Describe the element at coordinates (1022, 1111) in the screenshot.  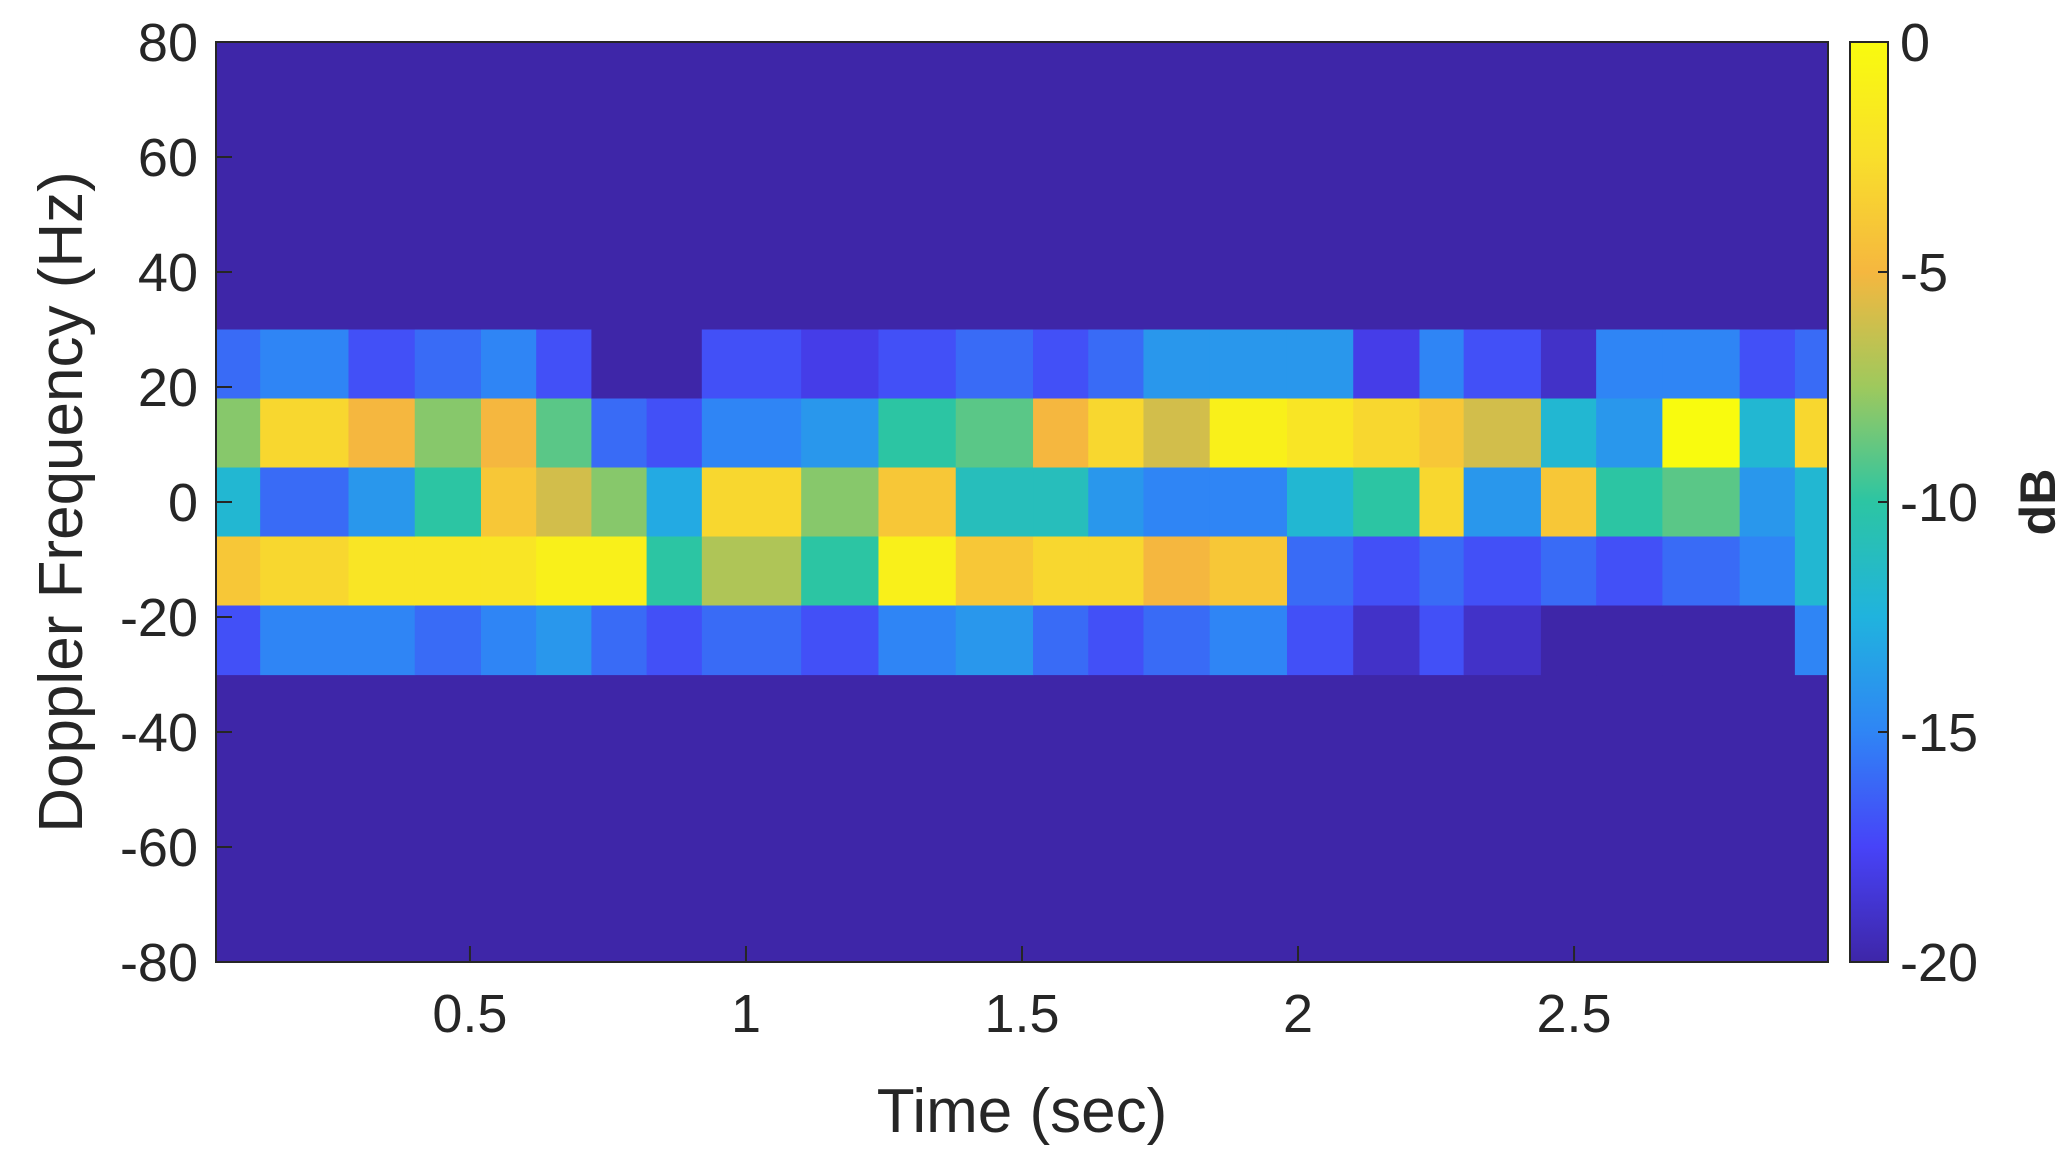
I see `x-axis-label: Time (sec)` at that location.